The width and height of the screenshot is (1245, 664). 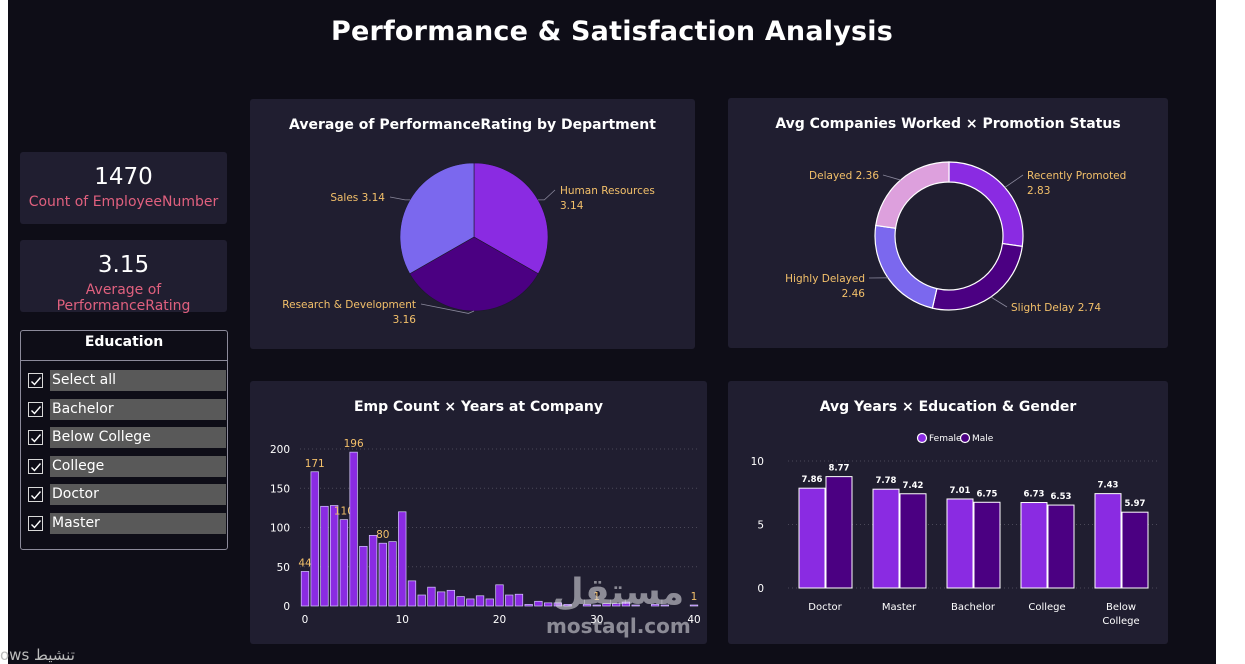 What do you see at coordinates (1061, 497) in the screenshot?
I see `bar-data-label: 6.53` at bounding box center [1061, 497].